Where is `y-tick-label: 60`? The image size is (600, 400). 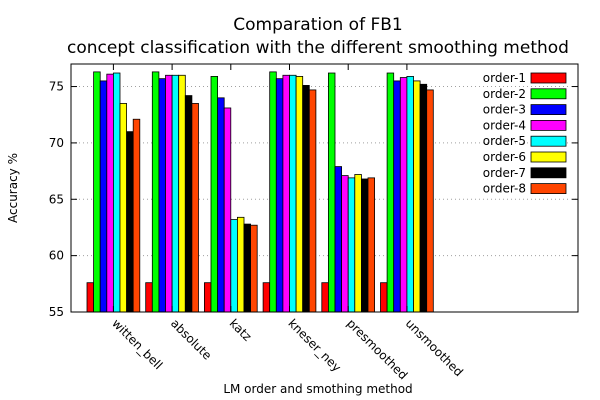 y-tick-label: 60 is located at coordinates (56, 256).